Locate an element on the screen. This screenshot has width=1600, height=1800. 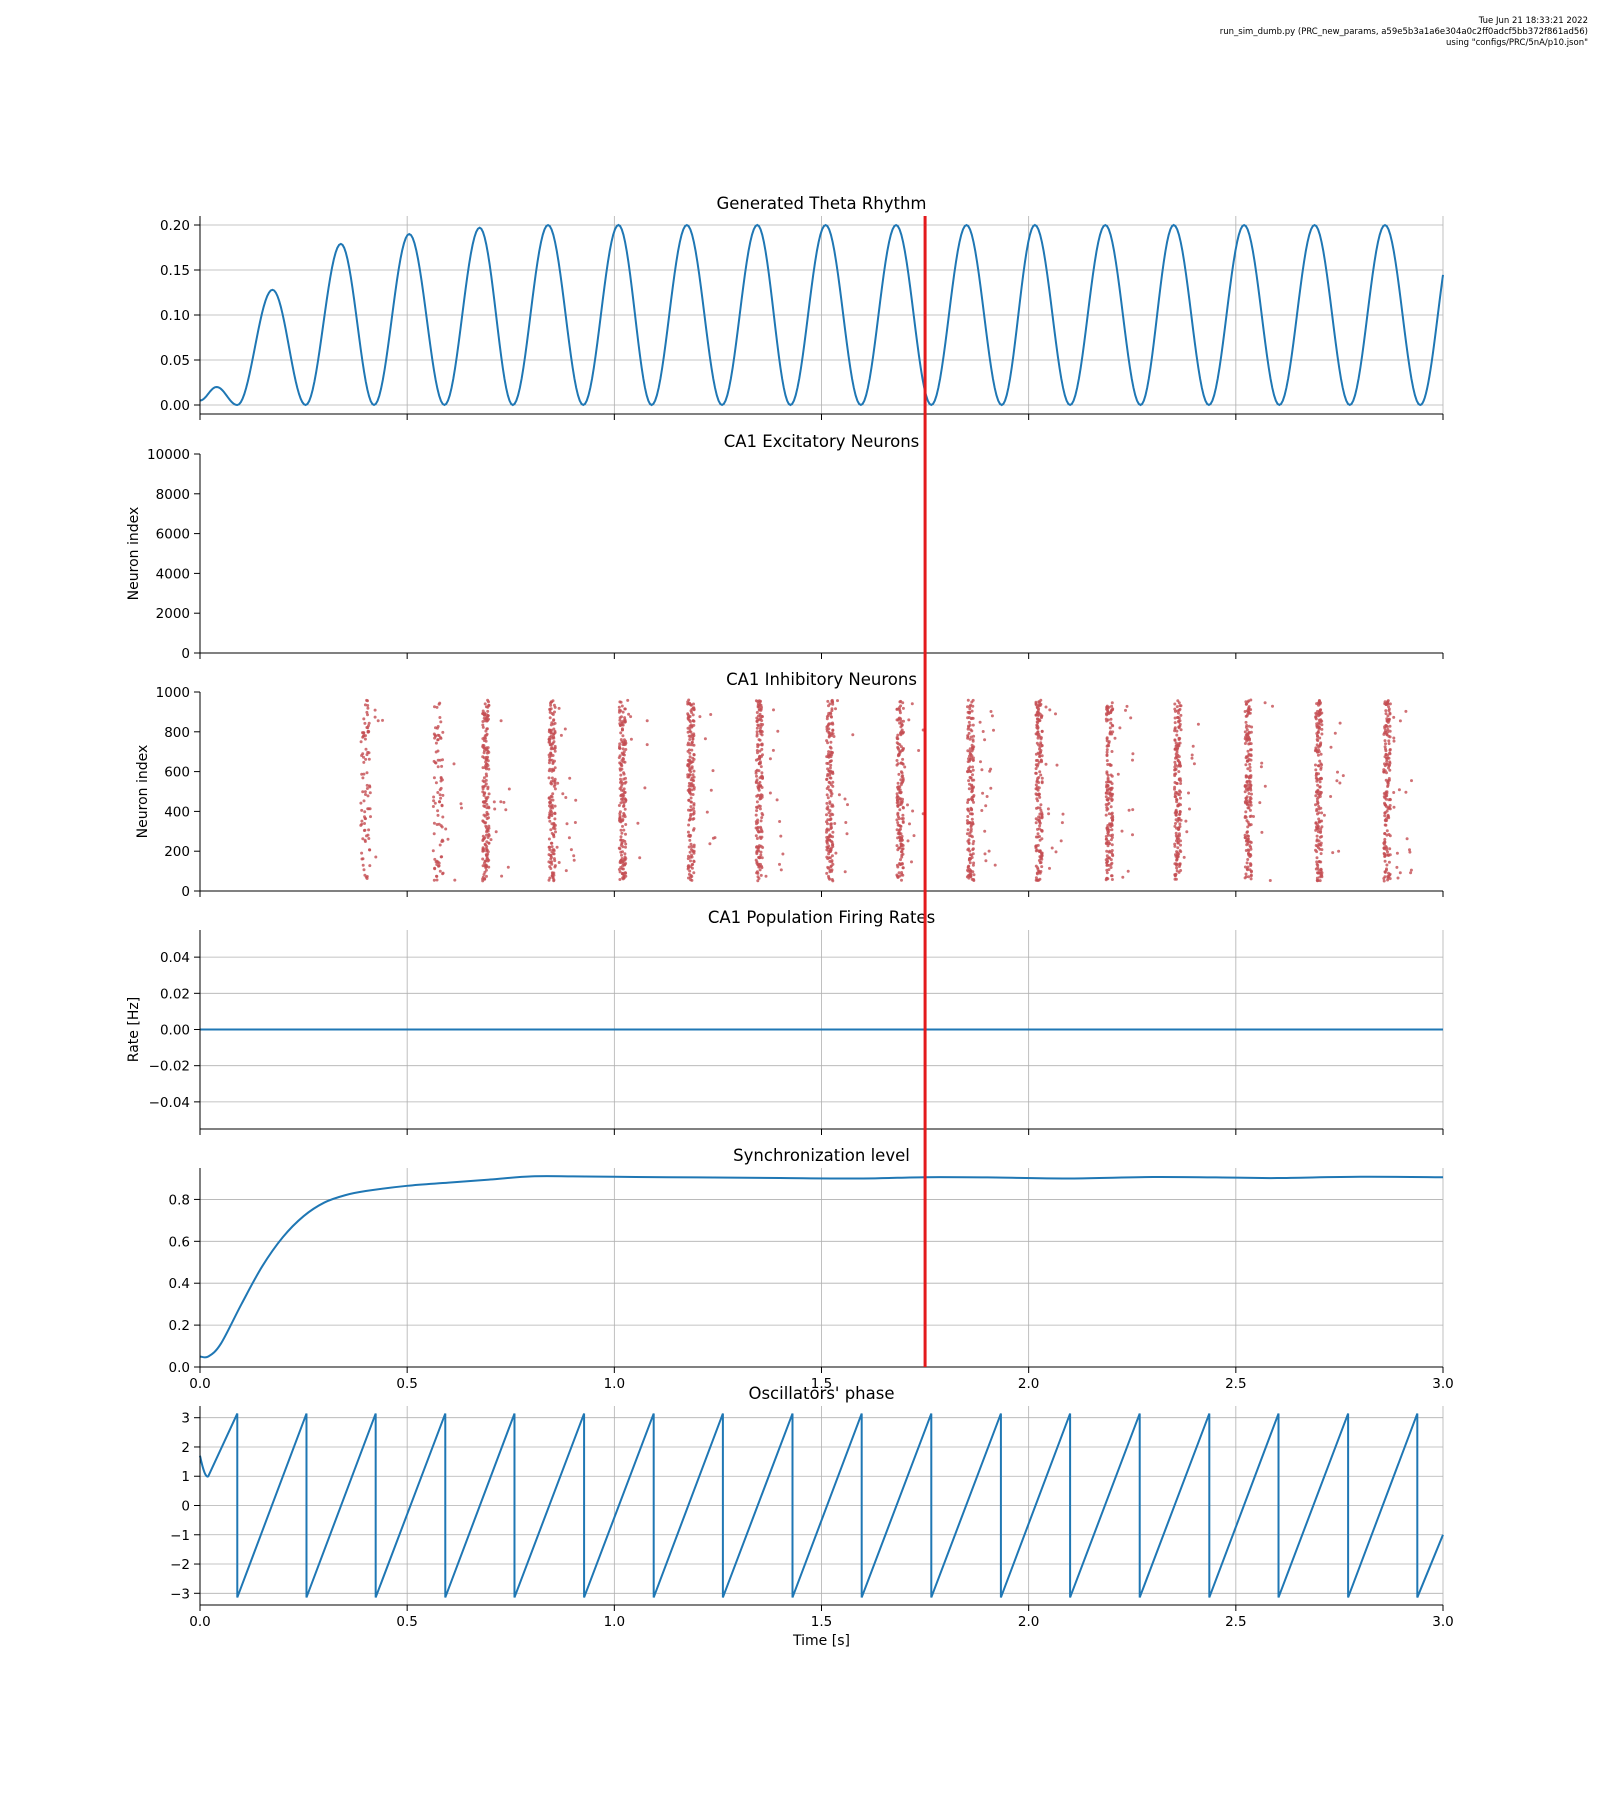
spike-burst is located at coordinates (1049, 790).